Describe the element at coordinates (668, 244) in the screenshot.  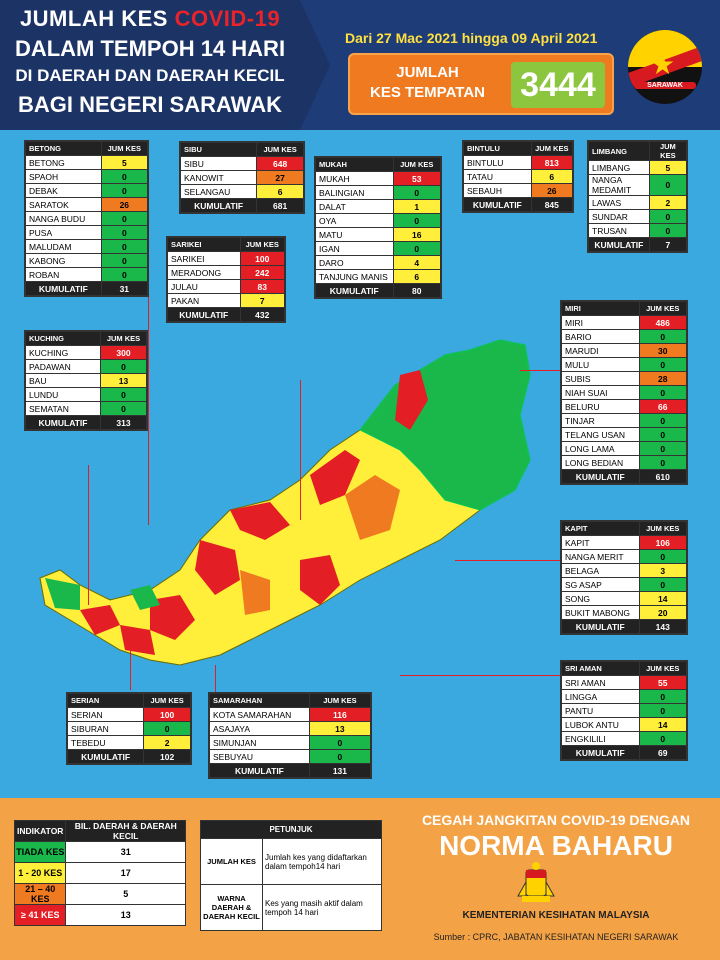
I see `cumulative-value: 7` at that location.